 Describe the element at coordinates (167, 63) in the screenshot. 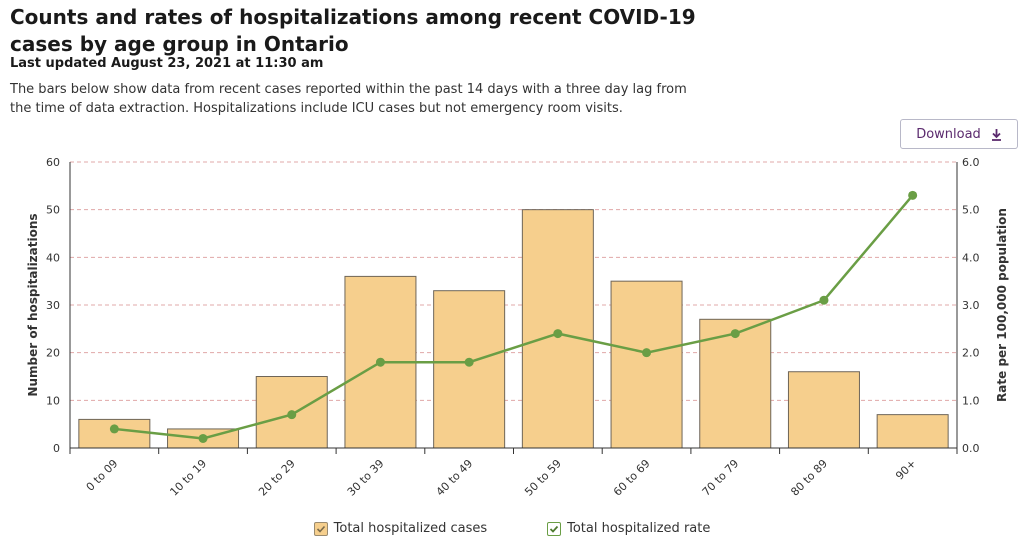

I see `last-updated: Last updated August 23, 2021 at 11:30 am` at that location.